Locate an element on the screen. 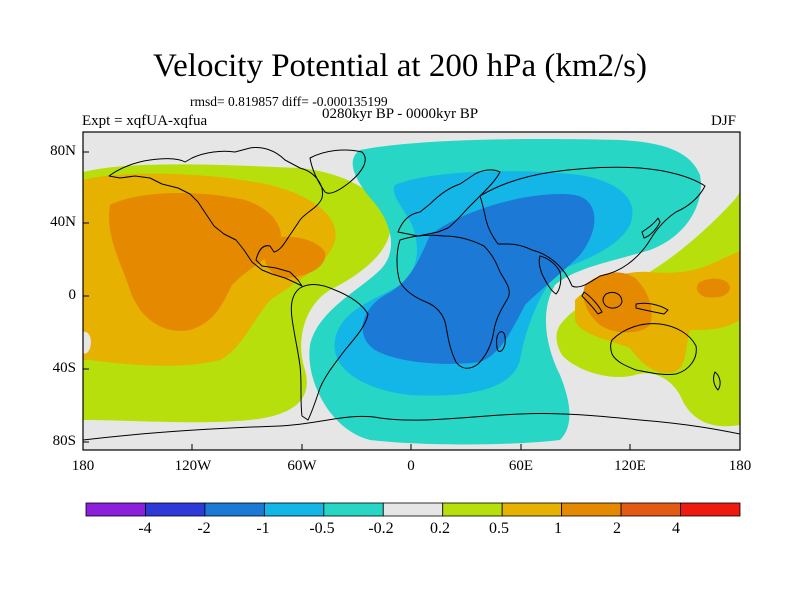 This screenshot has height=600, width=800. coast-europe is located at coordinates (449, 203).